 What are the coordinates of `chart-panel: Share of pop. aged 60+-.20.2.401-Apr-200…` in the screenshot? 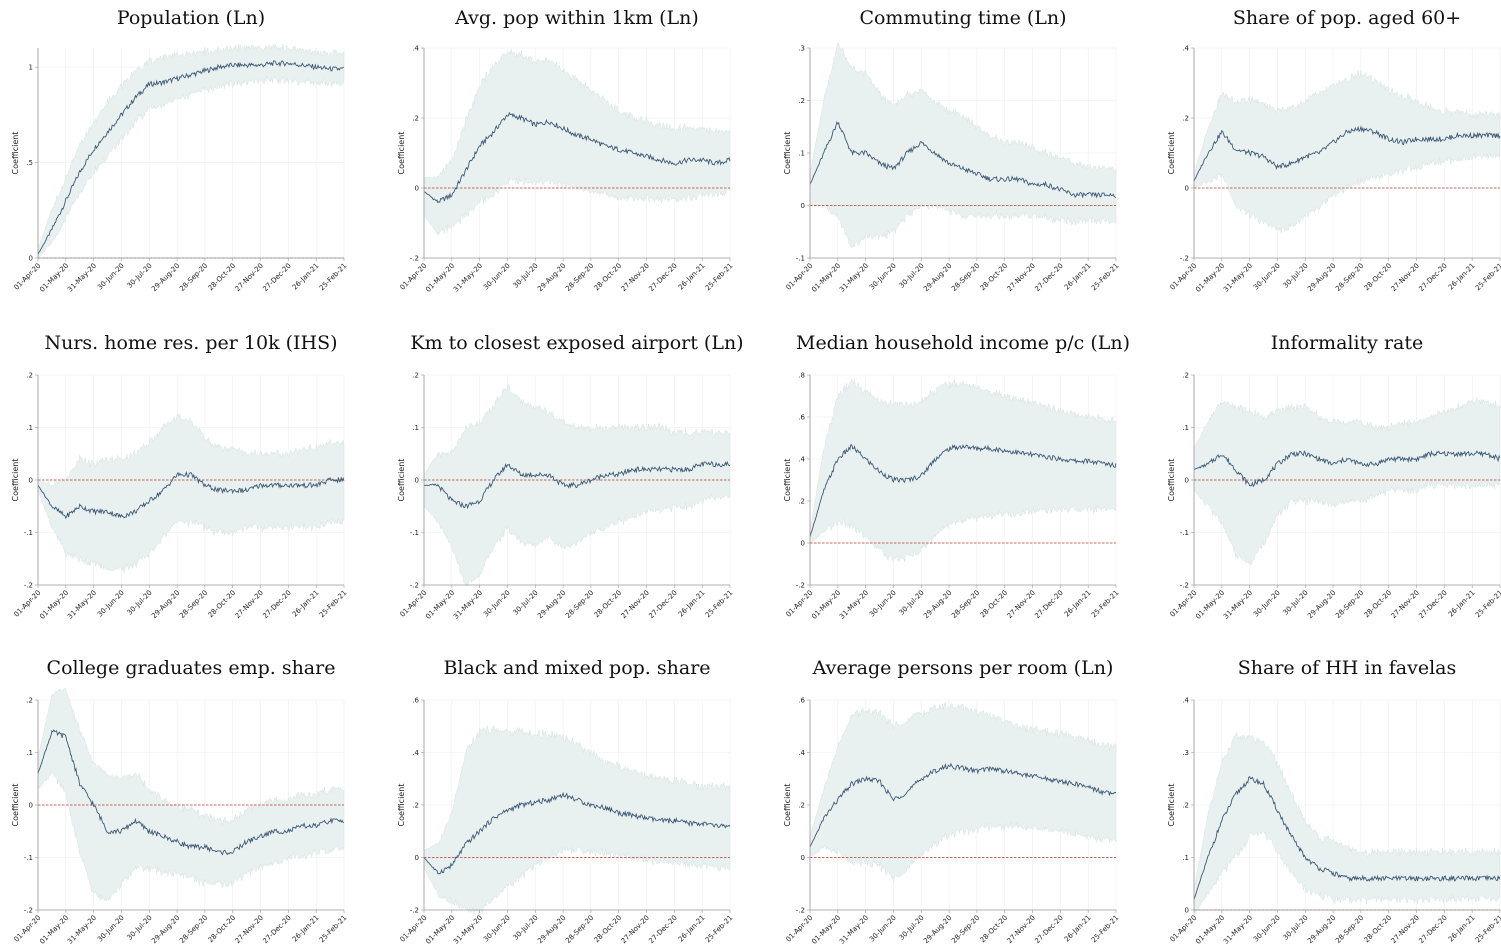 It's located at (1334, 150).